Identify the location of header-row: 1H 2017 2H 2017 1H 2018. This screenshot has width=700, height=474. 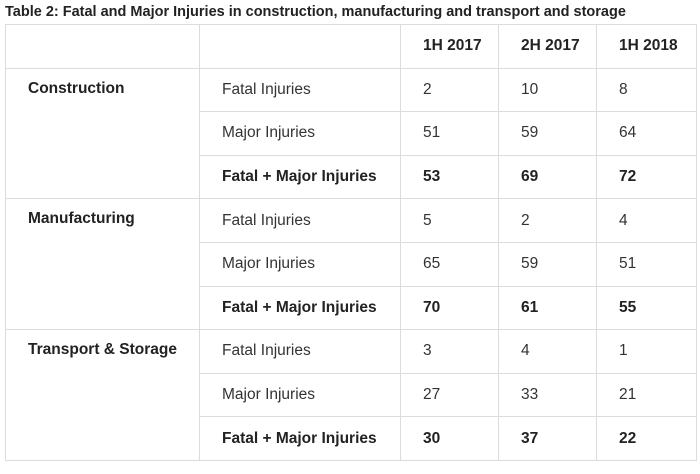
(351, 46).